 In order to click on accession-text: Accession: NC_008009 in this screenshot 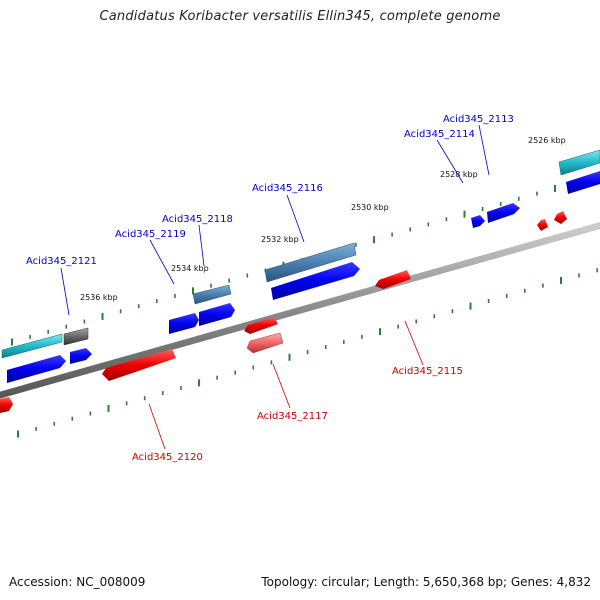, I will do `click(77, 582)`.